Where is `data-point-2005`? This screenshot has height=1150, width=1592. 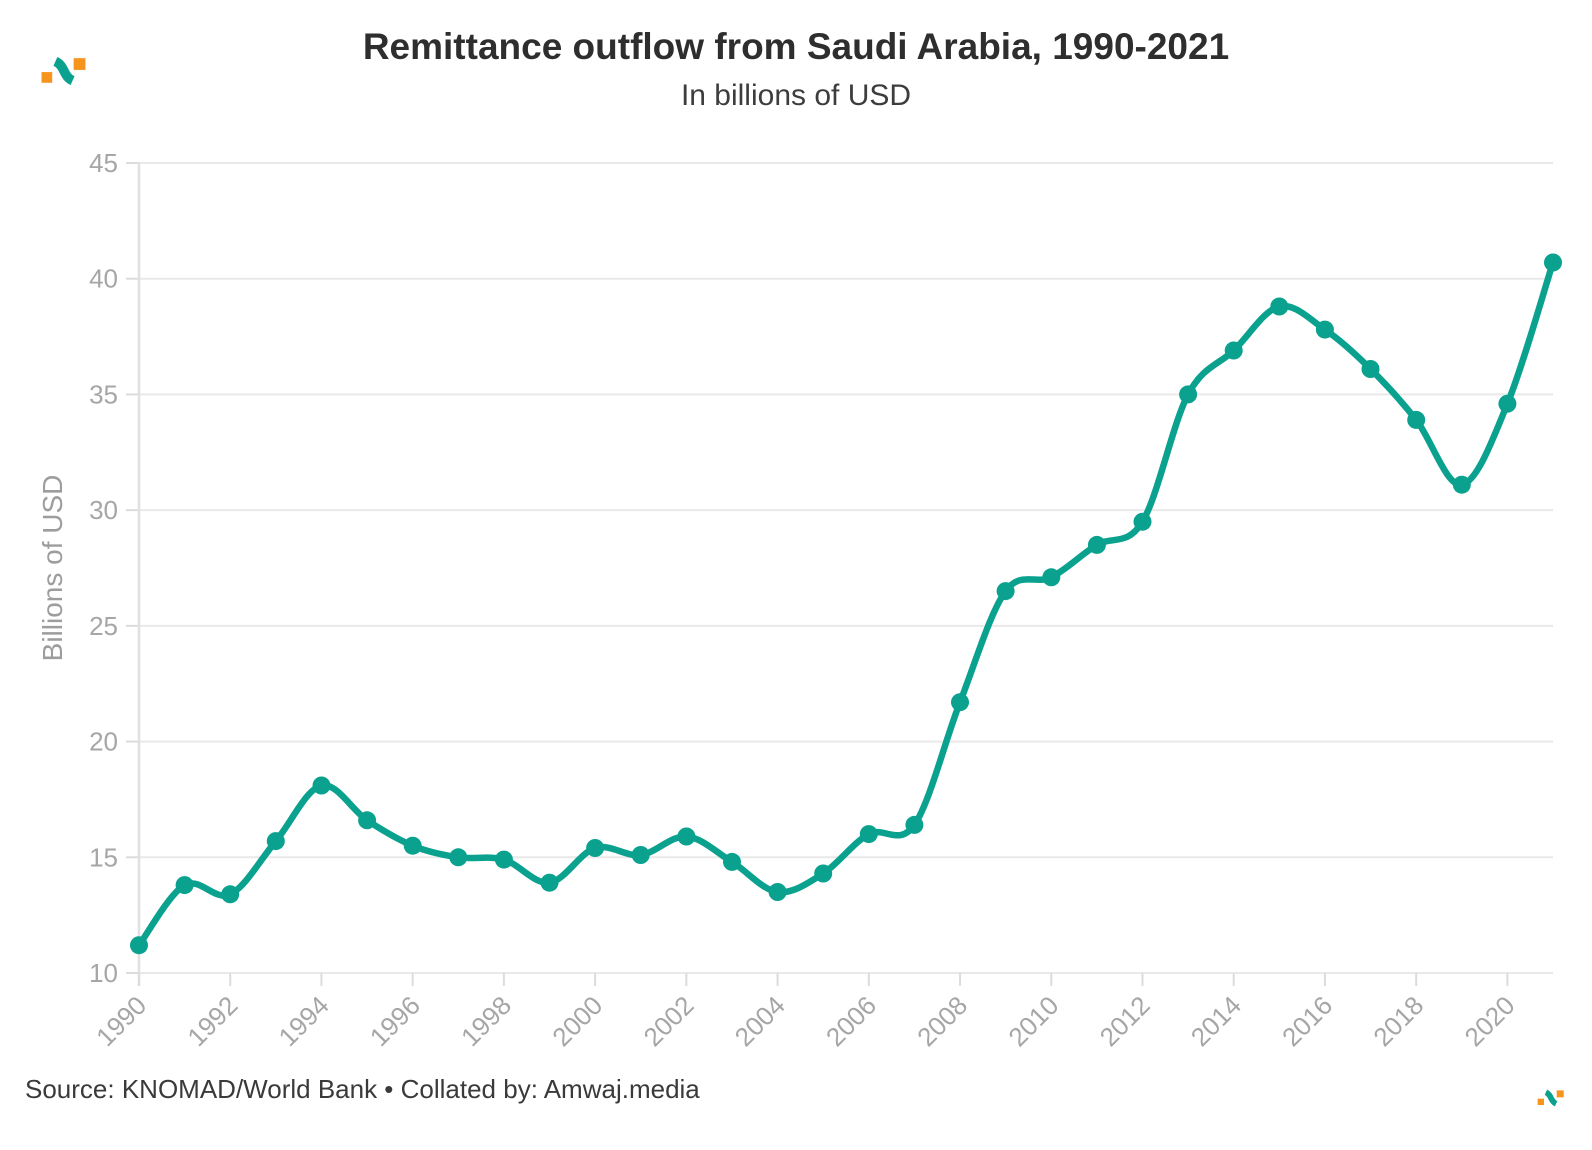
data-point-2005 is located at coordinates (823, 873).